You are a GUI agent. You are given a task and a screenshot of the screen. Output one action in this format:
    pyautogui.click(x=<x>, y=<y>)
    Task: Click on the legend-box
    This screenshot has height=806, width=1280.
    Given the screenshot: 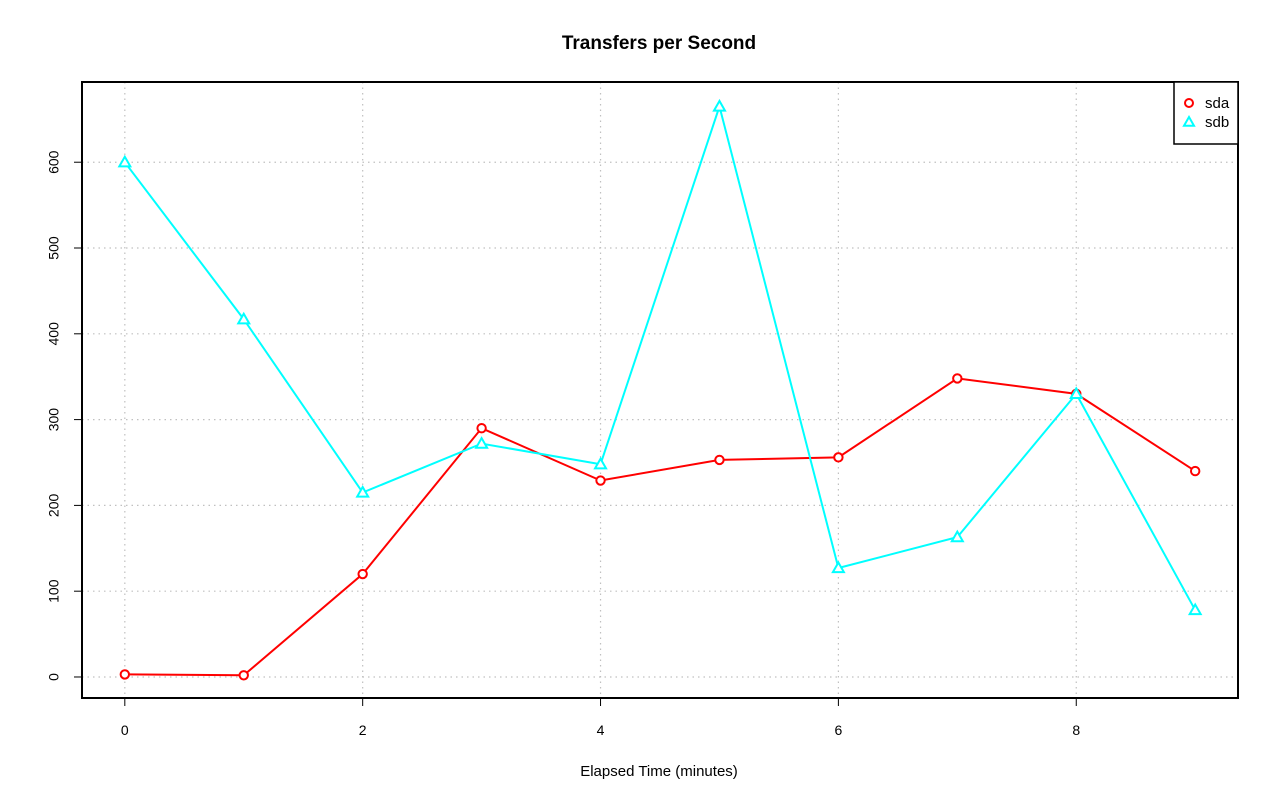 What is the action you would take?
    pyautogui.click(x=1206, y=113)
    